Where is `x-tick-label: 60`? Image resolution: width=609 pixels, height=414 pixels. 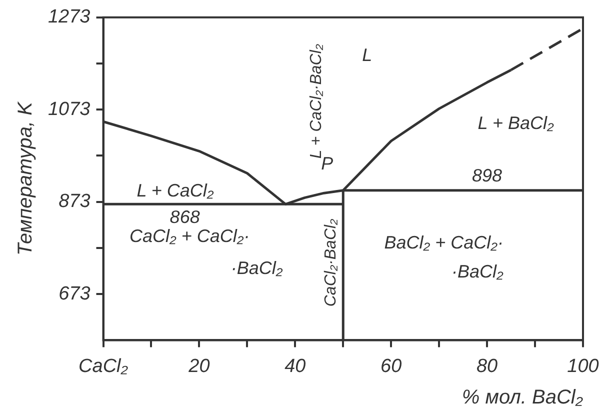 x-tick-label: 60 is located at coordinates (391, 366).